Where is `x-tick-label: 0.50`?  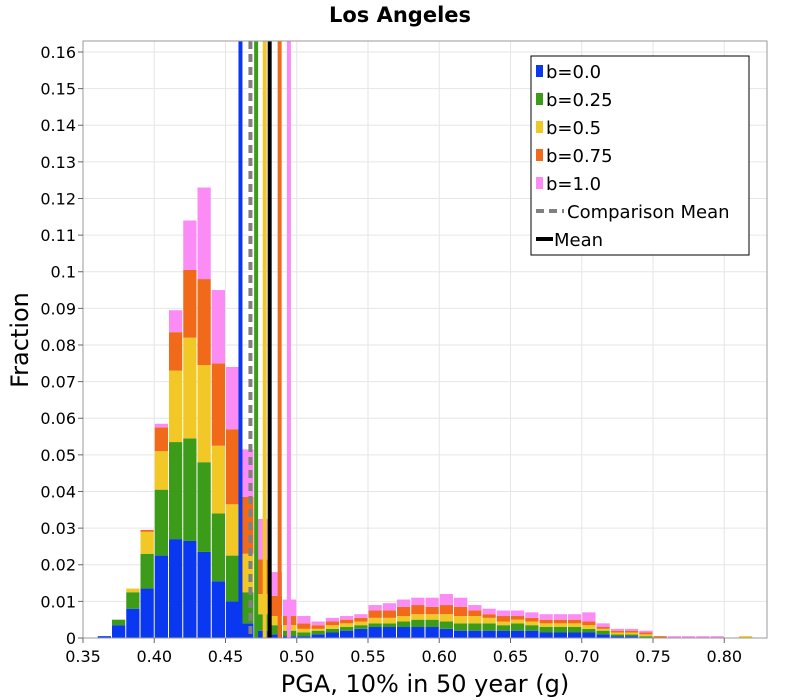 x-tick-label: 0.50 is located at coordinates (297, 656).